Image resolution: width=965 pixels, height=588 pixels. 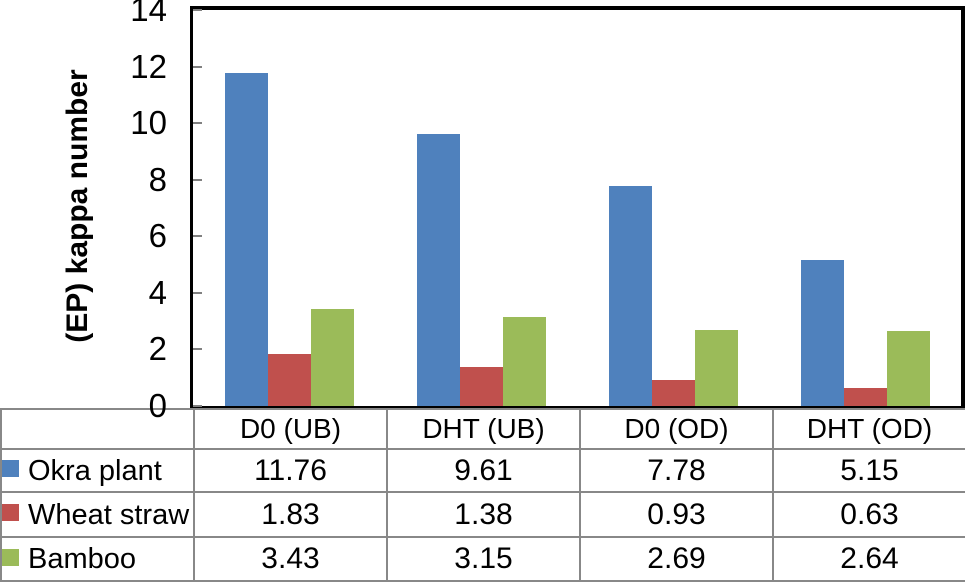 I want to click on value-cell: 0.93, so click(x=676, y=514).